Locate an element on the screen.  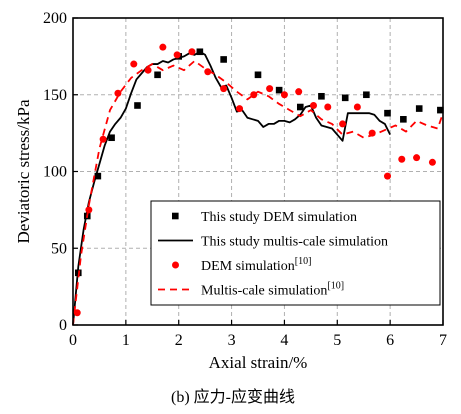
legend-label: DEM simulation[10] is located at coordinates (256, 265).